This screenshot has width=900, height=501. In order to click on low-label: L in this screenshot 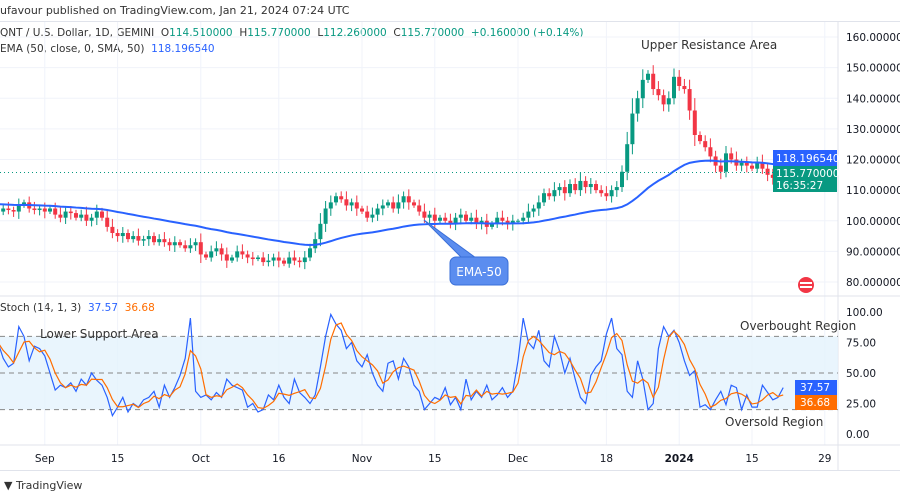, I will do `click(320, 33)`.